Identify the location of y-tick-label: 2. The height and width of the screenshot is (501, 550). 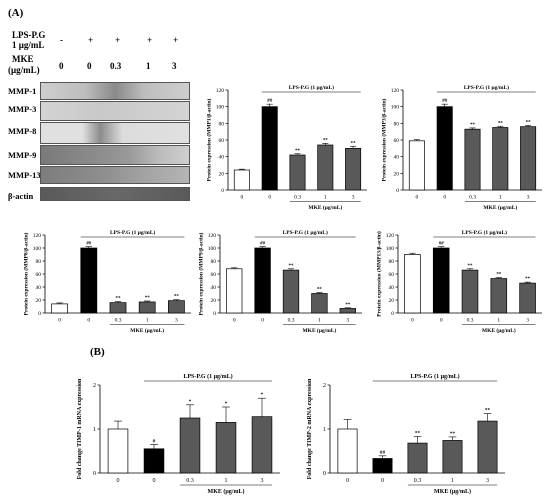
(94, 386).